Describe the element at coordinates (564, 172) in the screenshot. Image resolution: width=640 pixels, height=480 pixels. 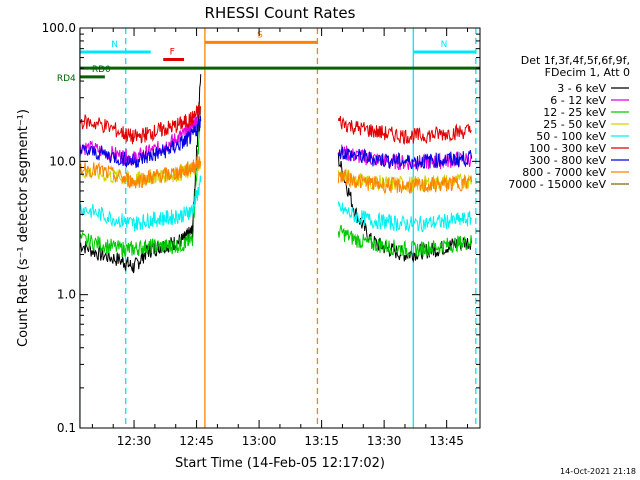
I see `legend-entry: 800 - 7000 keV` at that location.